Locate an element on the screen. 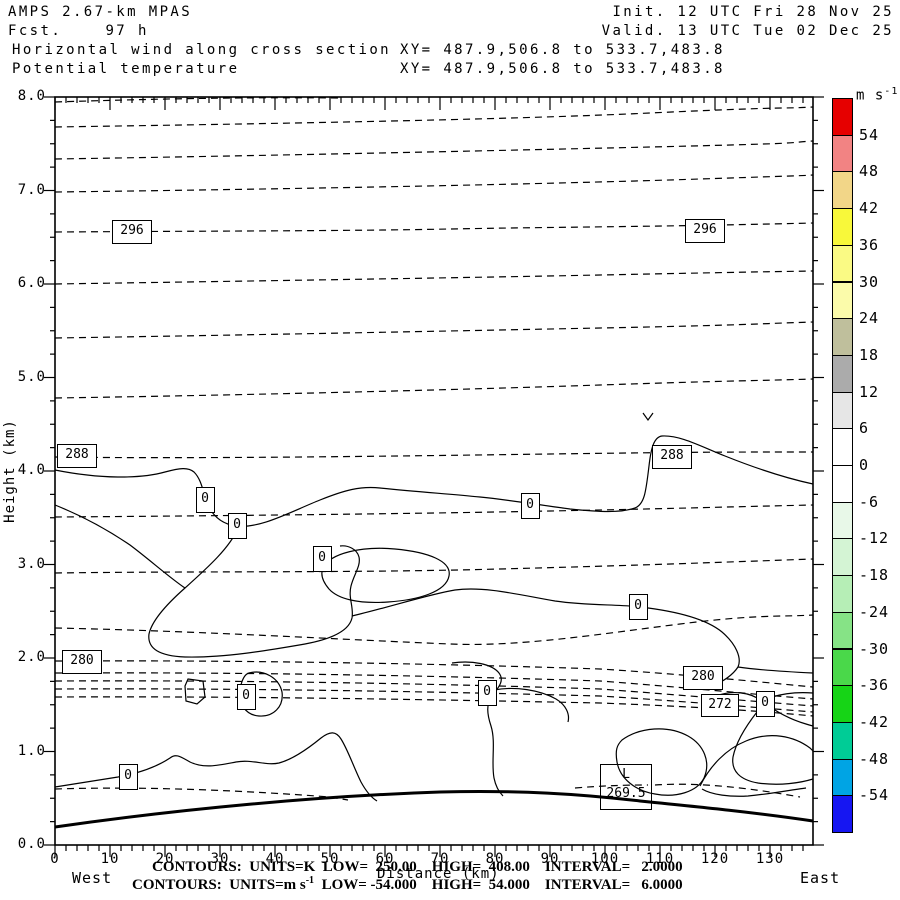 This screenshot has width=900, height=900. x-axis-title: Distance (km) is located at coordinates (438, 874).